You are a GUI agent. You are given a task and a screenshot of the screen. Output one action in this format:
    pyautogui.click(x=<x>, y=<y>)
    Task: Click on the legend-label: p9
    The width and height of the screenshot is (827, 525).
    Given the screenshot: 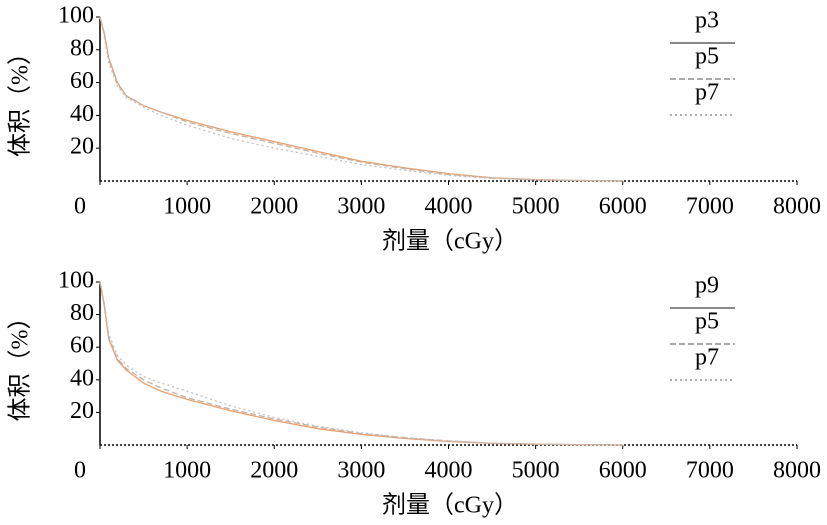 What is the action you would take?
    pyautogui.click(x=707, y=286)
    